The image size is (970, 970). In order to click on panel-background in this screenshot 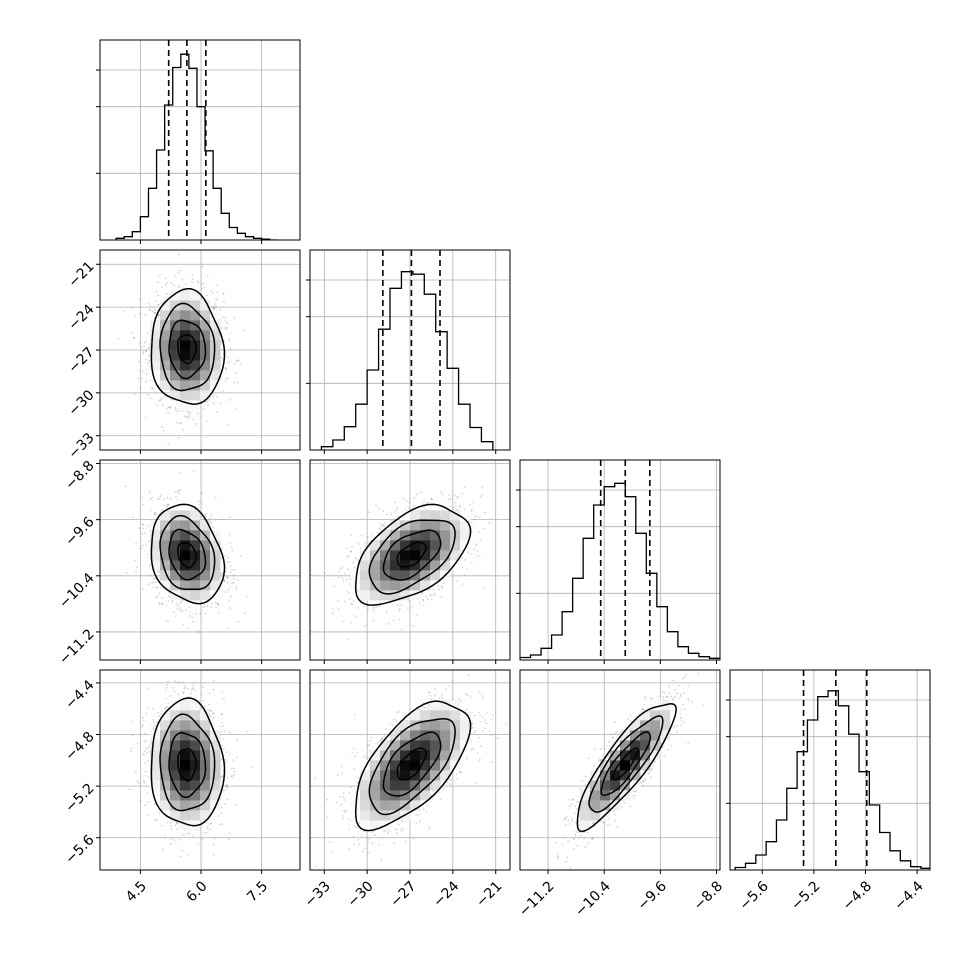, I will do `click(830, 770)`.